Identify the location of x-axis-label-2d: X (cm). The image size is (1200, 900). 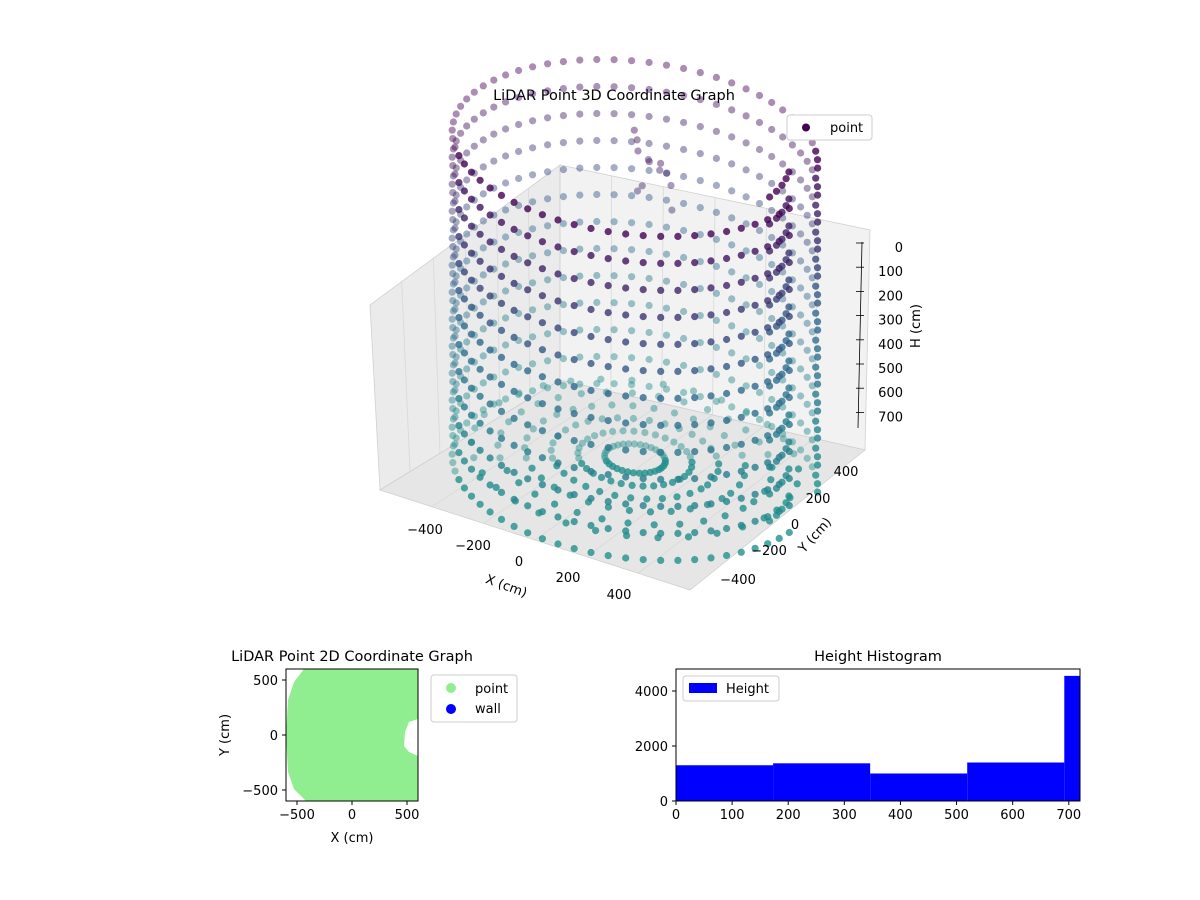
(352, 838).